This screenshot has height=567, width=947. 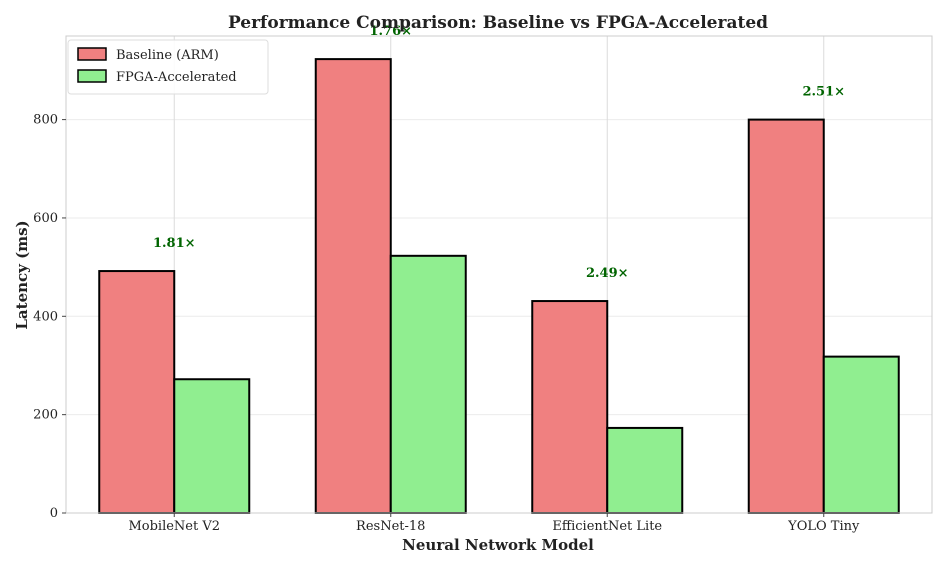 What do you see at coordinates (607, 526) in the screenshot?
I see `x-tick-label: EfficientNet Lite` at bounding box center [607, 526].